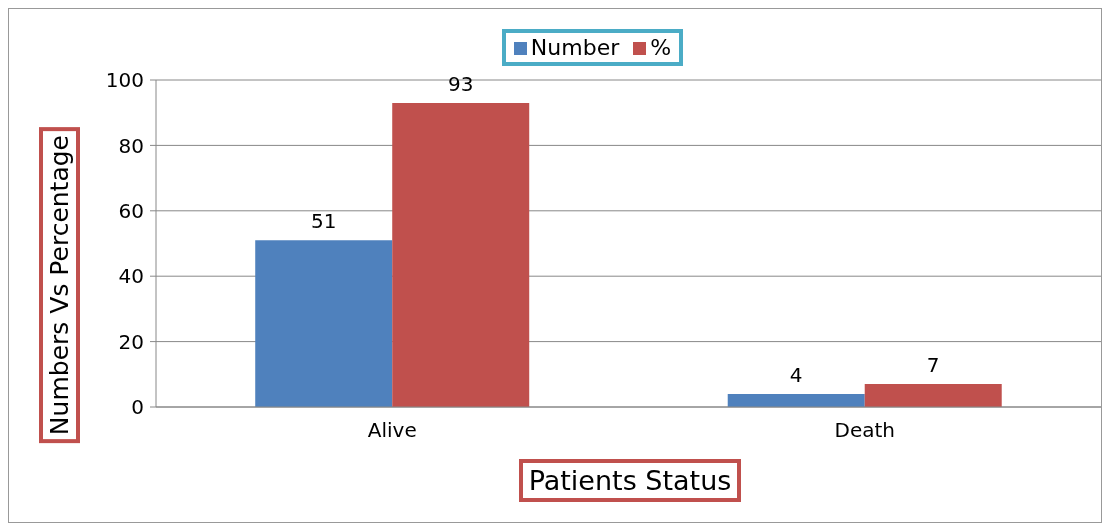 The height and width of the screenshot is (531, 1110). Describe the element at coordinates (630, 480) in the screenshot. I see `x-axis-title: Patients Status` at that location.